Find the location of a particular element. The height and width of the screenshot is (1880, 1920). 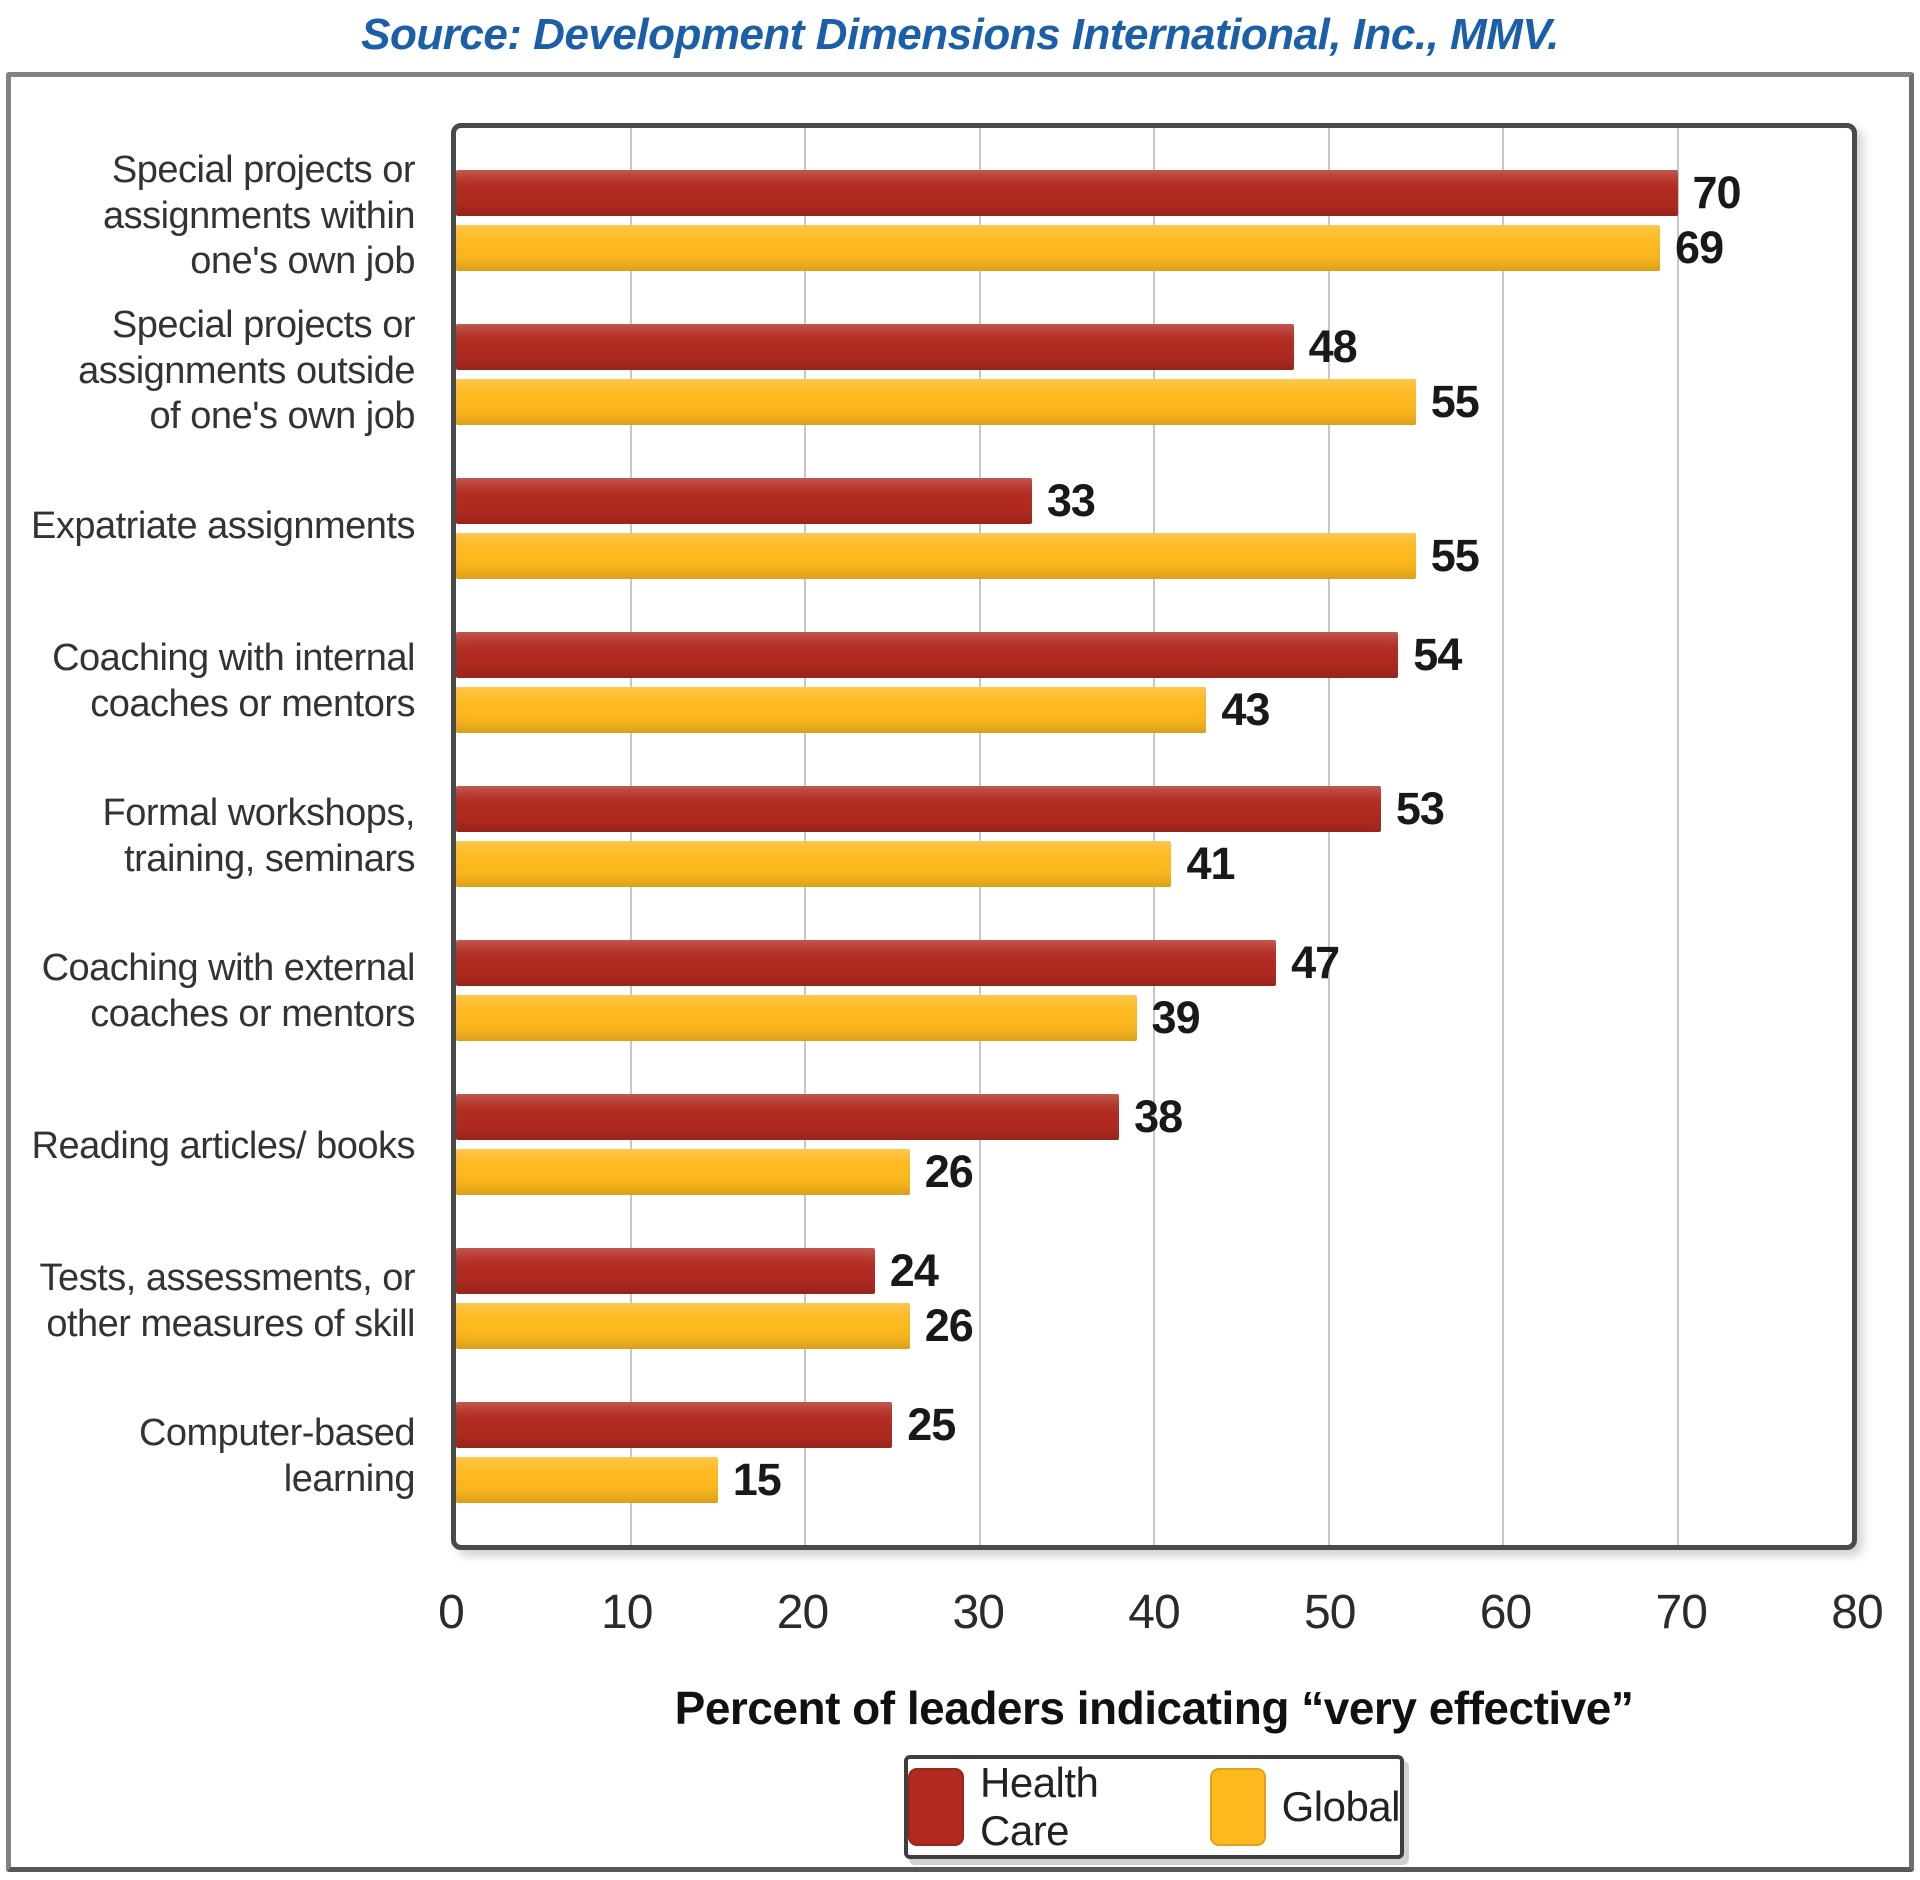

bar-row: 24 26 is located at coordinates (1154, 1298).